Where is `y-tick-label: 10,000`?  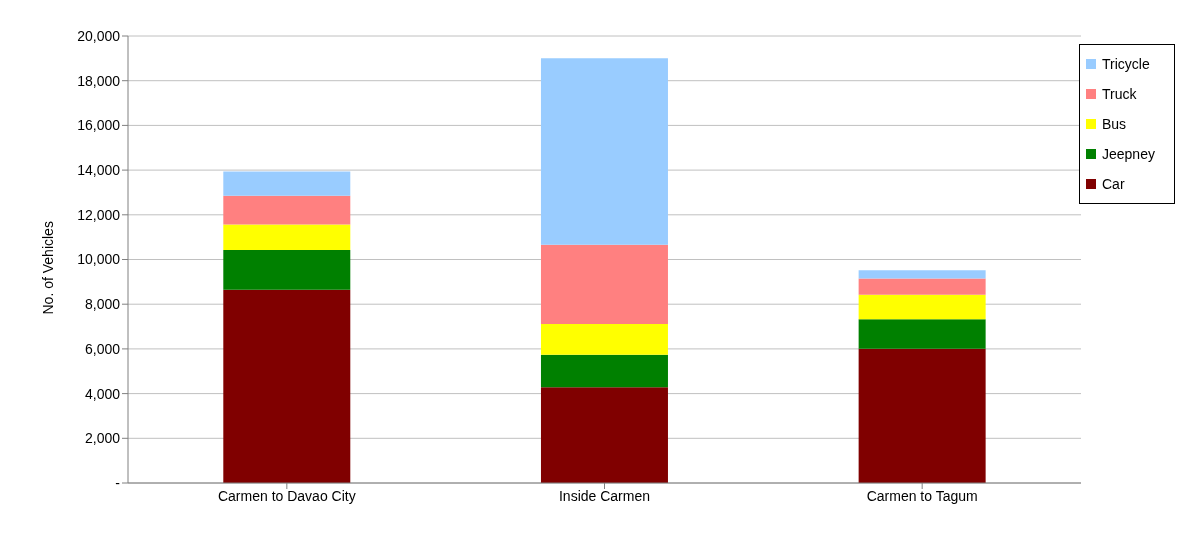
y-tick-label: 10,000 is located at coordinates (99, 259).